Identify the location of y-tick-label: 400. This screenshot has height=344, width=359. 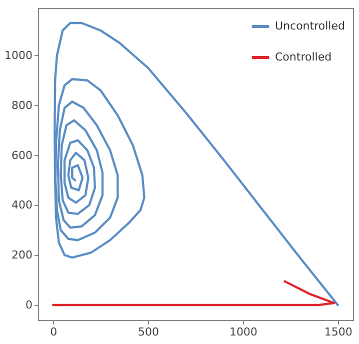
(22, 205).